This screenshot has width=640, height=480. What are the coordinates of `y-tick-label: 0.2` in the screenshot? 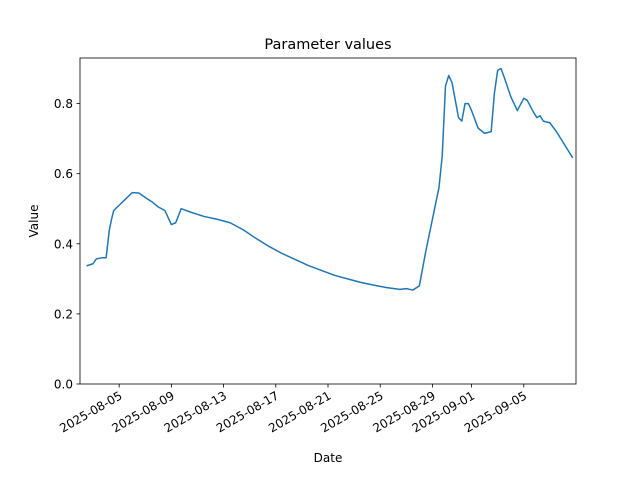 It's located at (63, 314).